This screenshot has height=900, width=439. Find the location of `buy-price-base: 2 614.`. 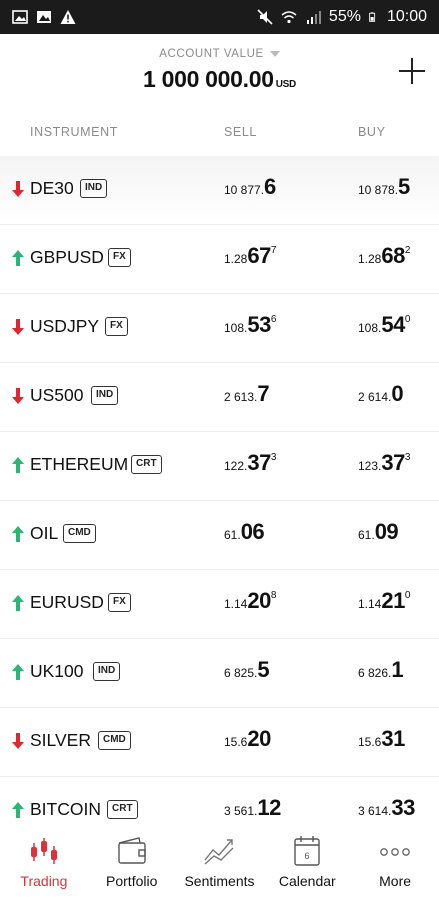

buy-price-base: 2 614. is located at coordinates (375, 397).